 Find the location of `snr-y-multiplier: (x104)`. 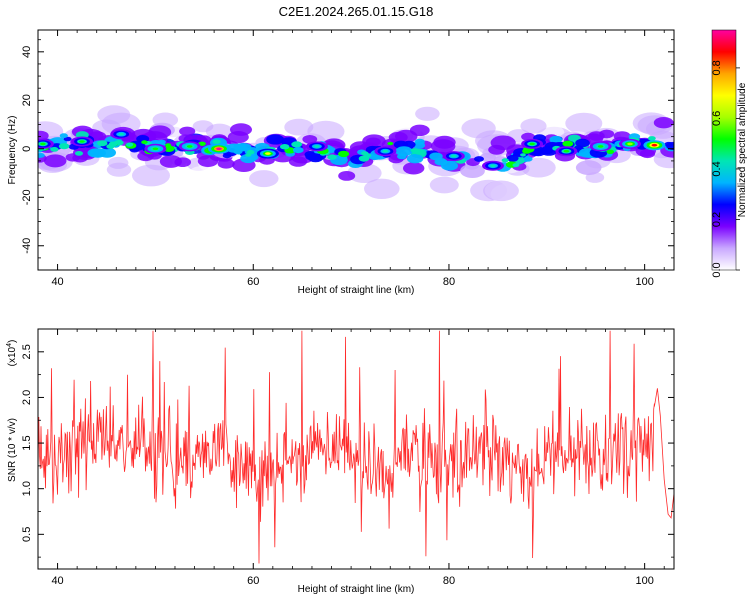

snr-y-multiplier: (x104) is located at coordinates (12, 353).